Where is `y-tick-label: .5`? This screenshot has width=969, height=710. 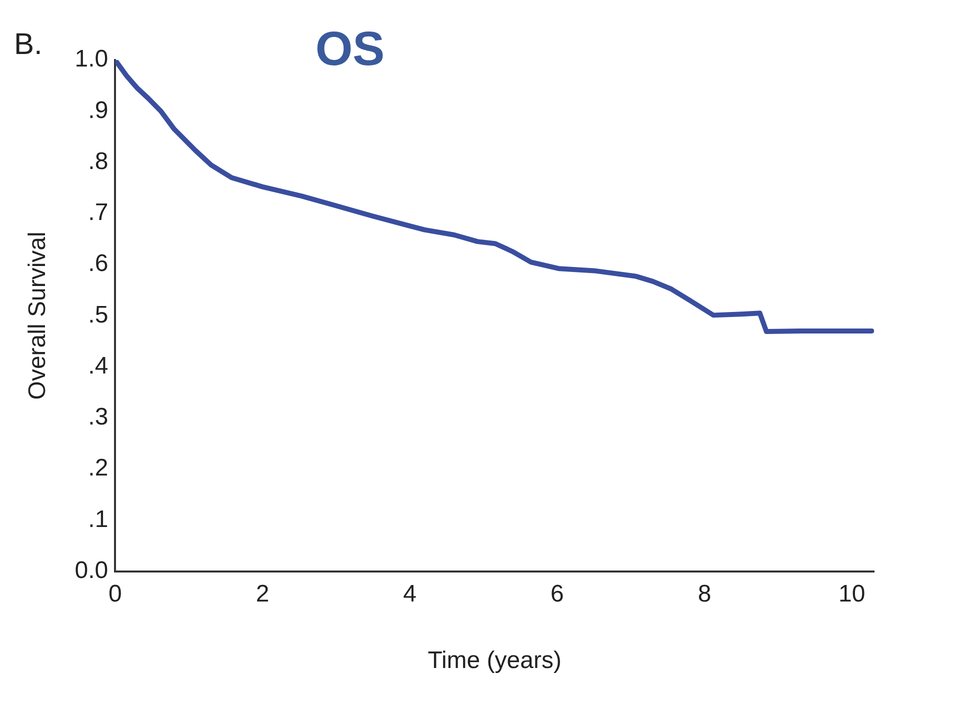 y-tick-label: .5 is located at coordinates (98, 314).